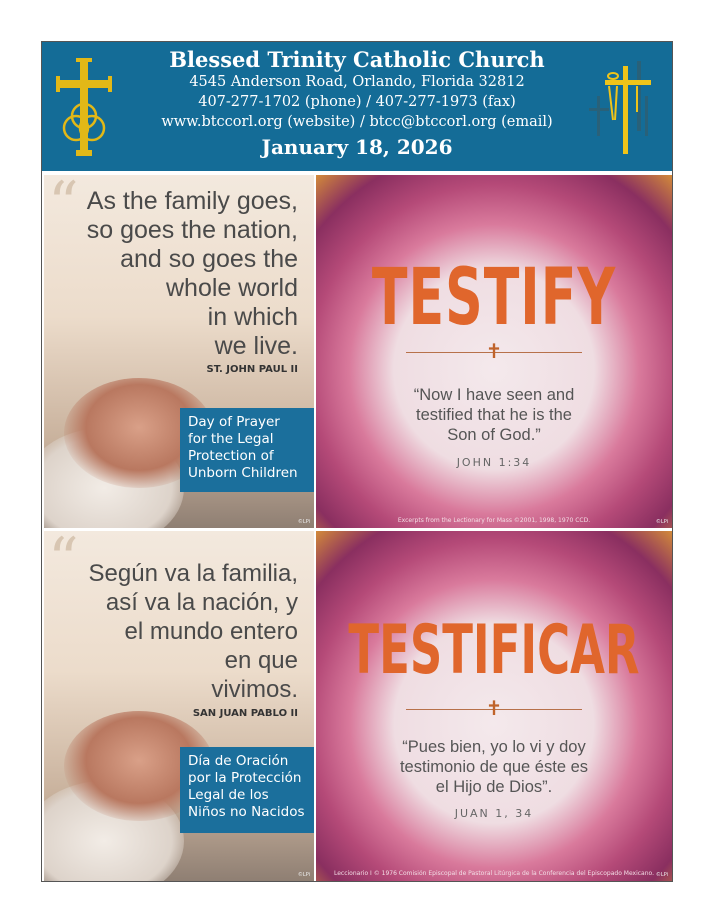  I want to click on testificar-word: TESTIFICAR, so click(494, 650).